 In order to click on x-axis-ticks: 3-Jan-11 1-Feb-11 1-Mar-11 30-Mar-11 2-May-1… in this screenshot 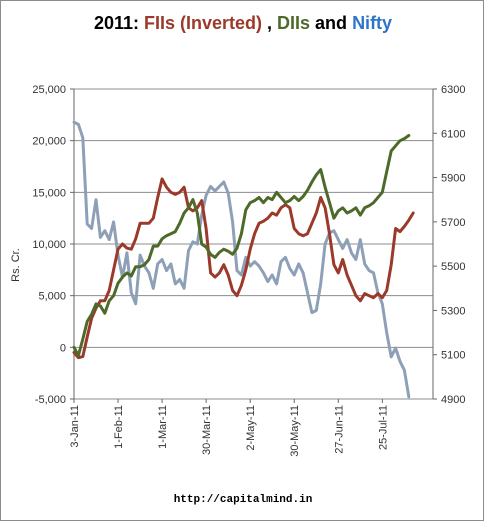, I will do `click(229, 428)`.